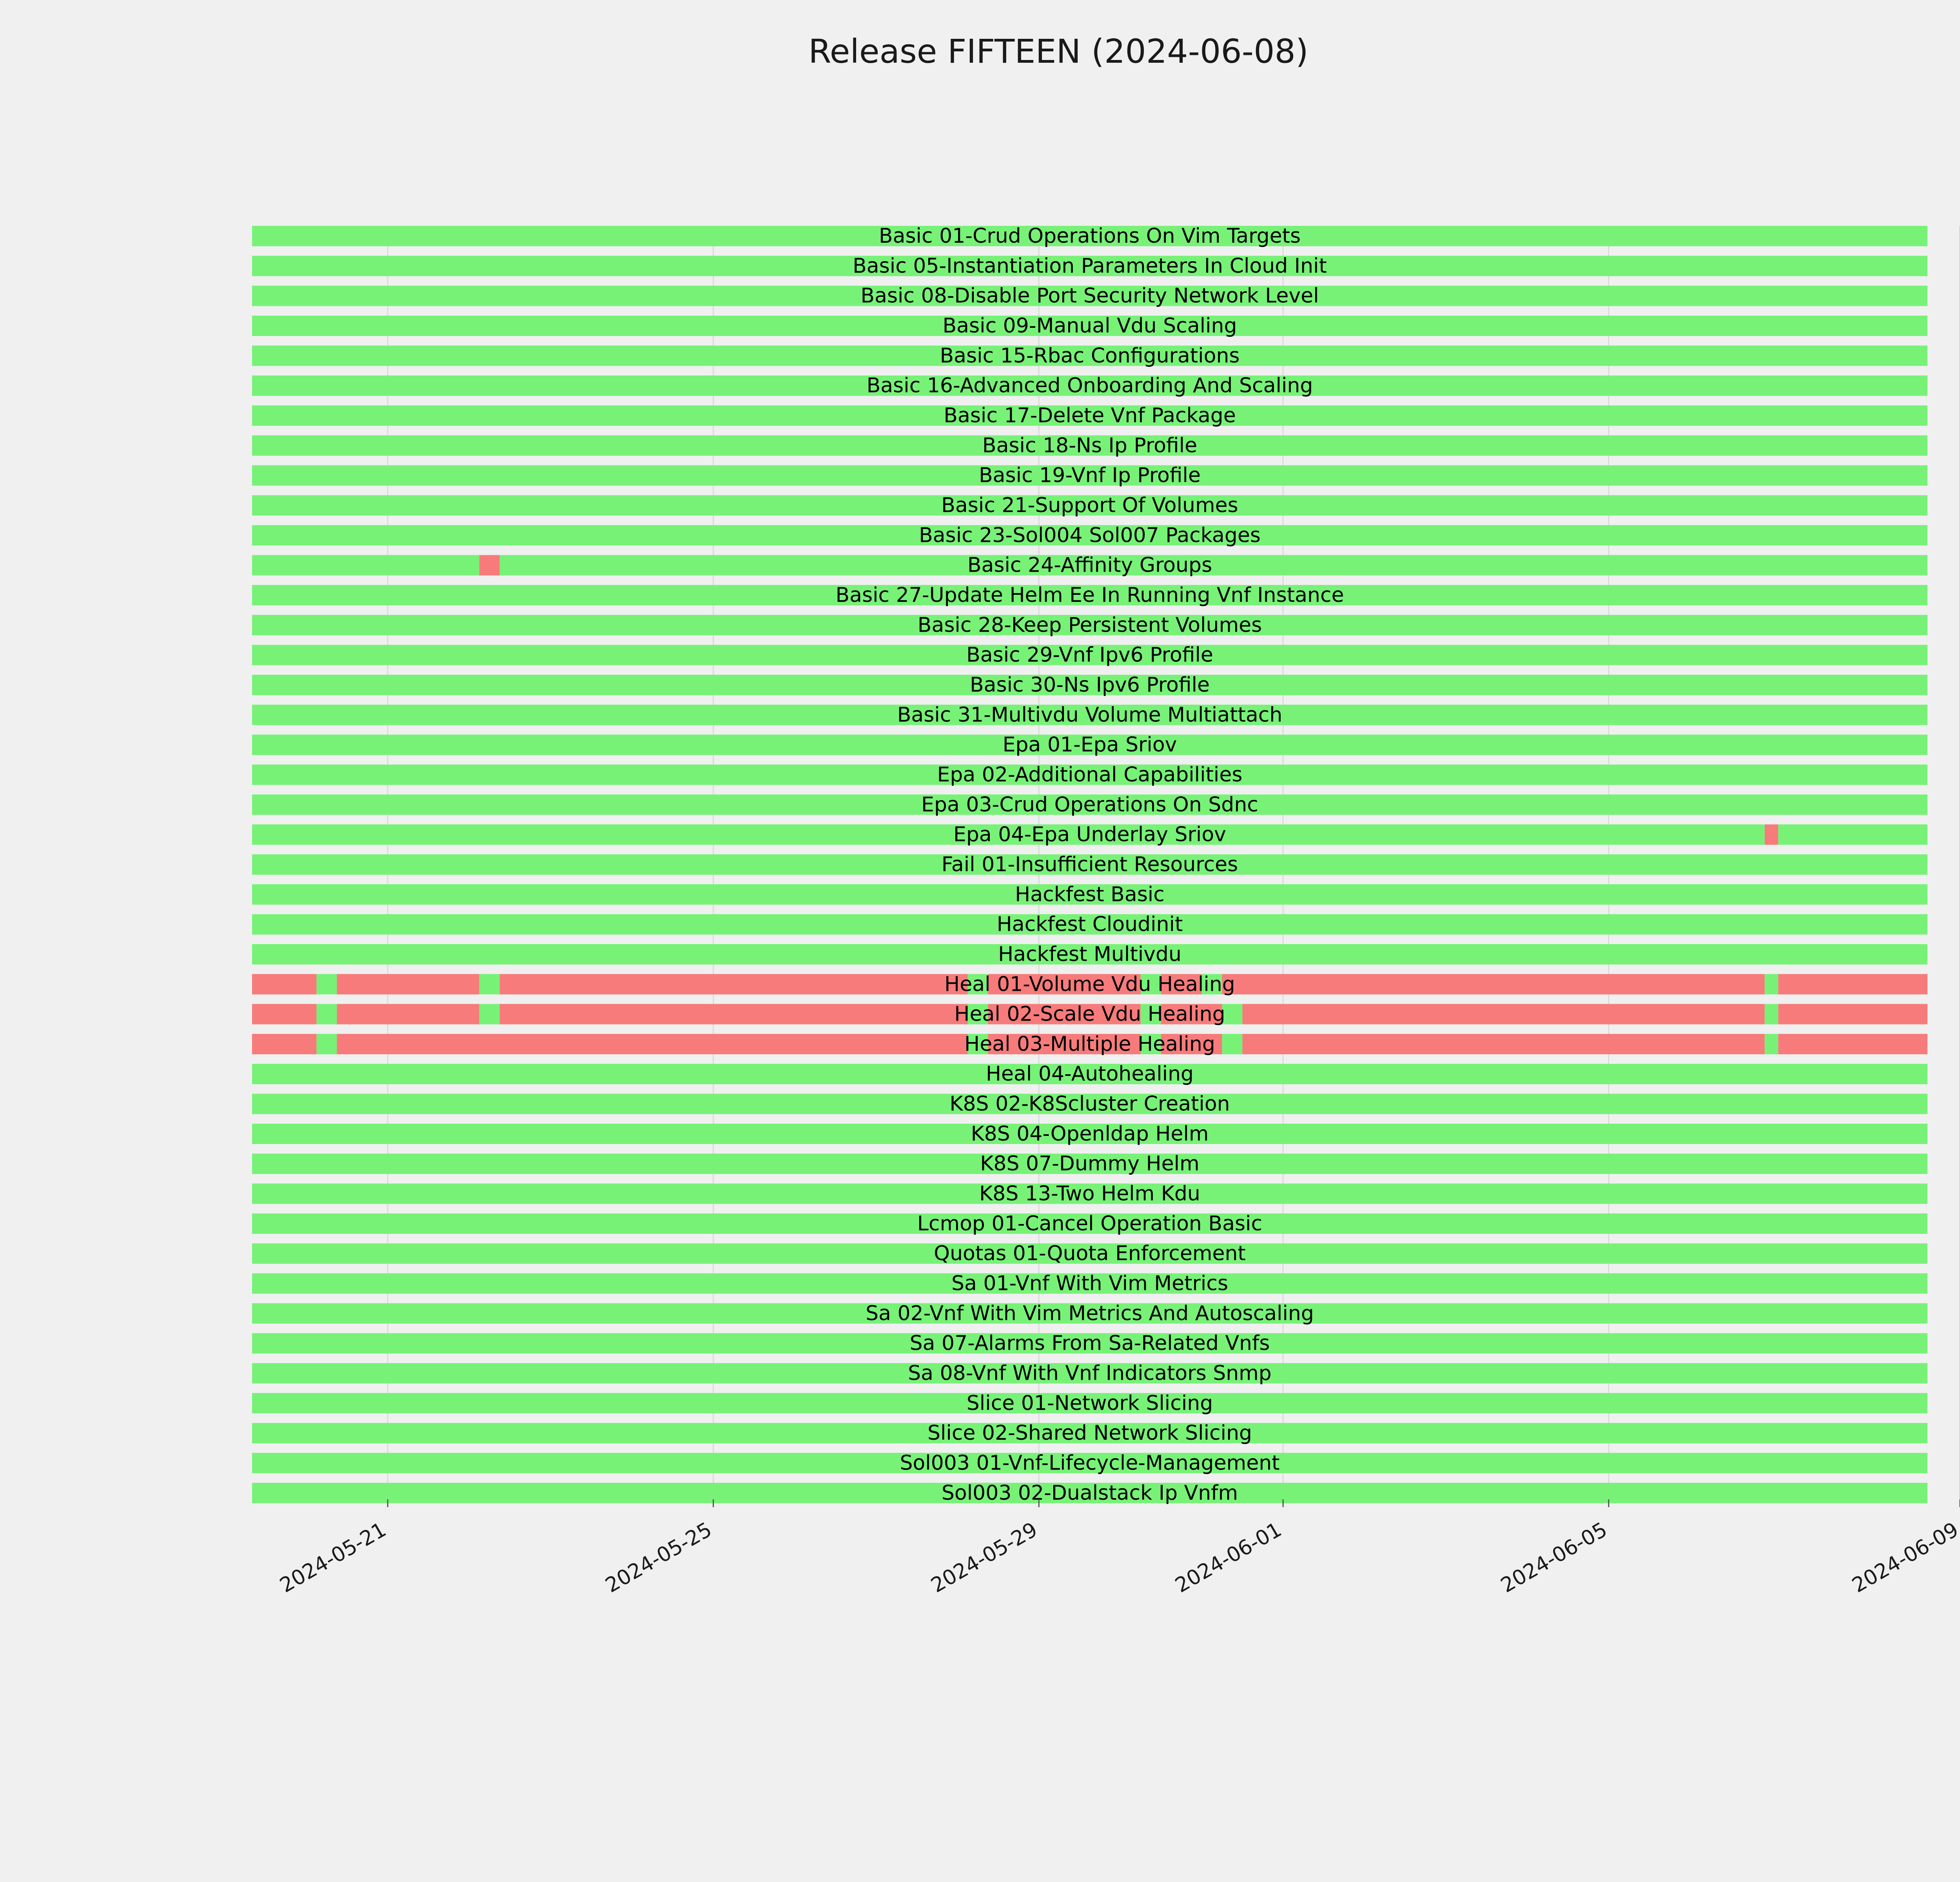 Image resolution: width=1960 pixels, height=1882 pixels. What do you see at coordinates (1904, 1557) in the screenshot?
I see `x-tick-label: 2024-06-09` at bounding box center [1904, 1557].